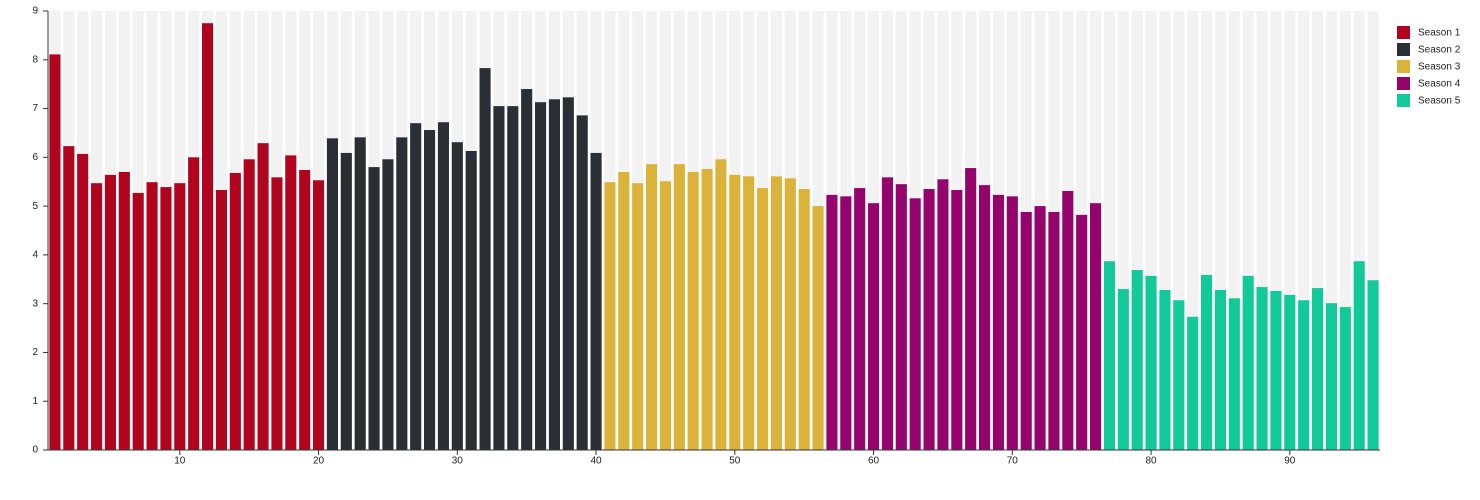  Describe the element at coordinates (35, 157) in the screenshot. I see `y-tick-label: 6` at that location.